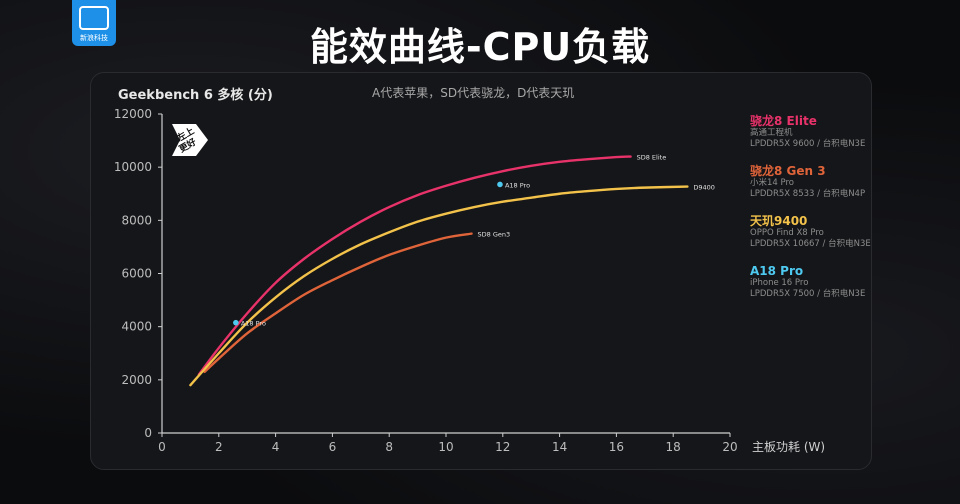 The height and width of the screenshot is (504, 960). I want to click on series-end-label: SD8 Elite, so click(652, 158).